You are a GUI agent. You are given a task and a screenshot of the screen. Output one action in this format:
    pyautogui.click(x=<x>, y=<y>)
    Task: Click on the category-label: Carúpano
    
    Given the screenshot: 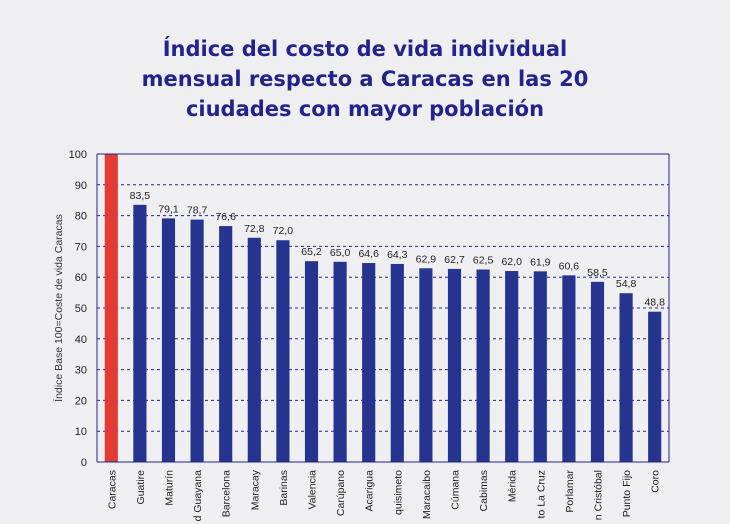 What is the action you would take?
    pyautogui.click(x=341, y=493)
    